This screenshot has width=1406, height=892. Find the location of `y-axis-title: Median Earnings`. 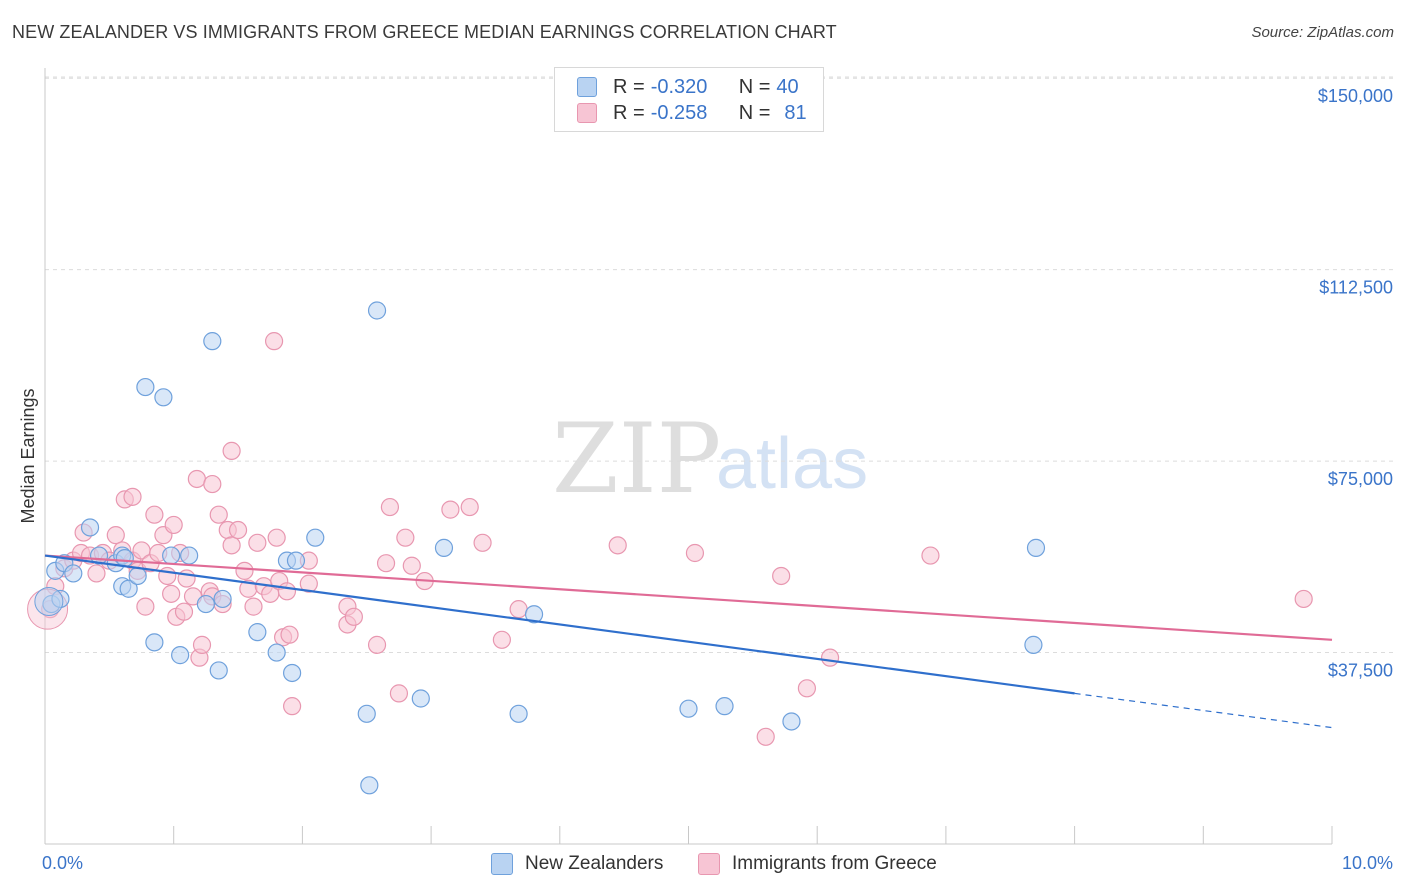

y-axis-title: Median Earnings is located at coordinates (28, 455).